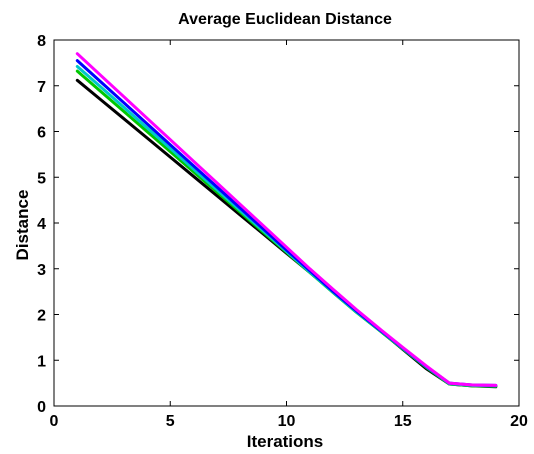  Describe the element at coordinates (170, 421) in the screenshot. I see `x-tick-label: 5` at that location.